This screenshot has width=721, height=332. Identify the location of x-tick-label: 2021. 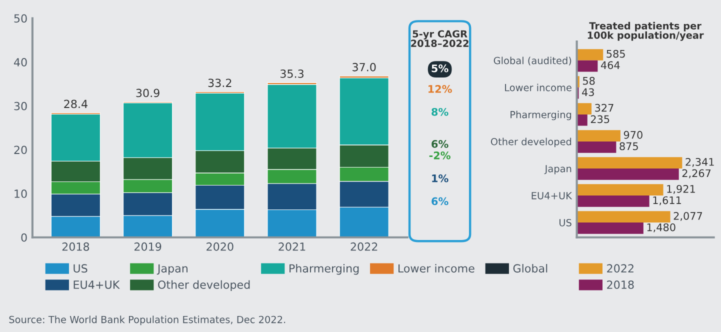
(292, 246).